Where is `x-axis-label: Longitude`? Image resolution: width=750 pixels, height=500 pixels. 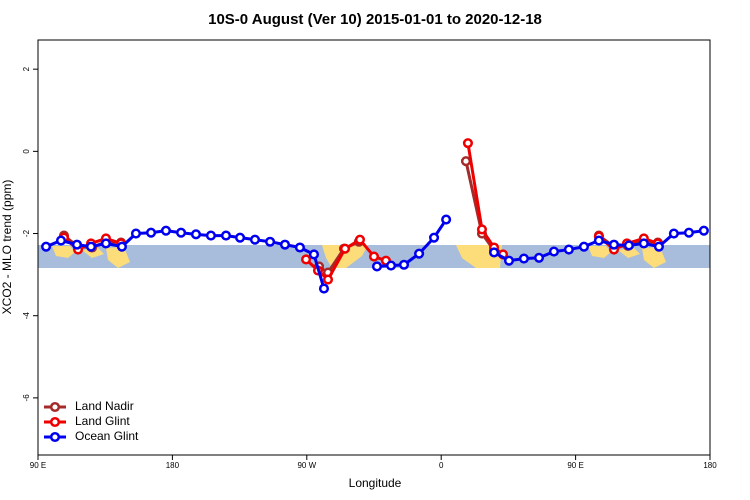 x-axis-label: Longitude is located at coordinates (375, 483).